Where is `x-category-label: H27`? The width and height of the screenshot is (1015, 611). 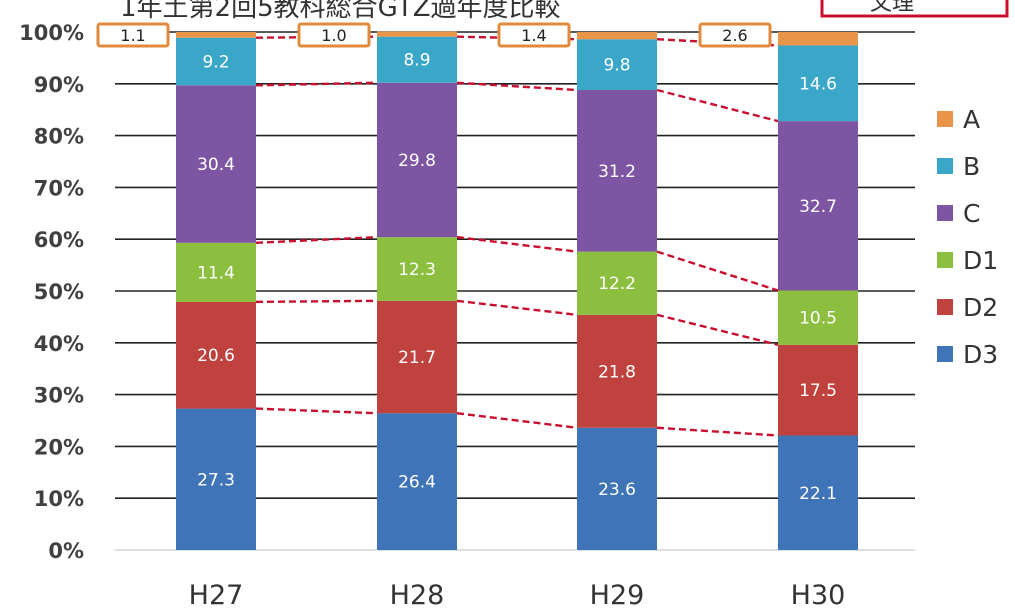 x-category-label: H27 is located at coordinates (216, 595).